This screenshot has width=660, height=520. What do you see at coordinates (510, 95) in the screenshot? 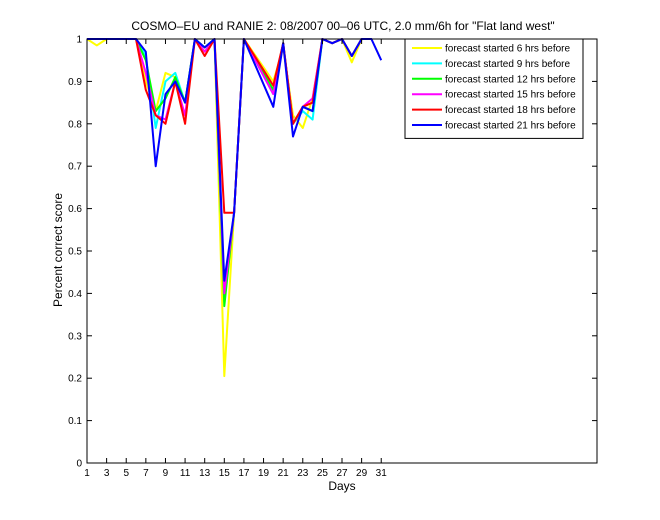
I see `legend-entry: forecast started 15 hrs before` at bounding box center [510, 95].